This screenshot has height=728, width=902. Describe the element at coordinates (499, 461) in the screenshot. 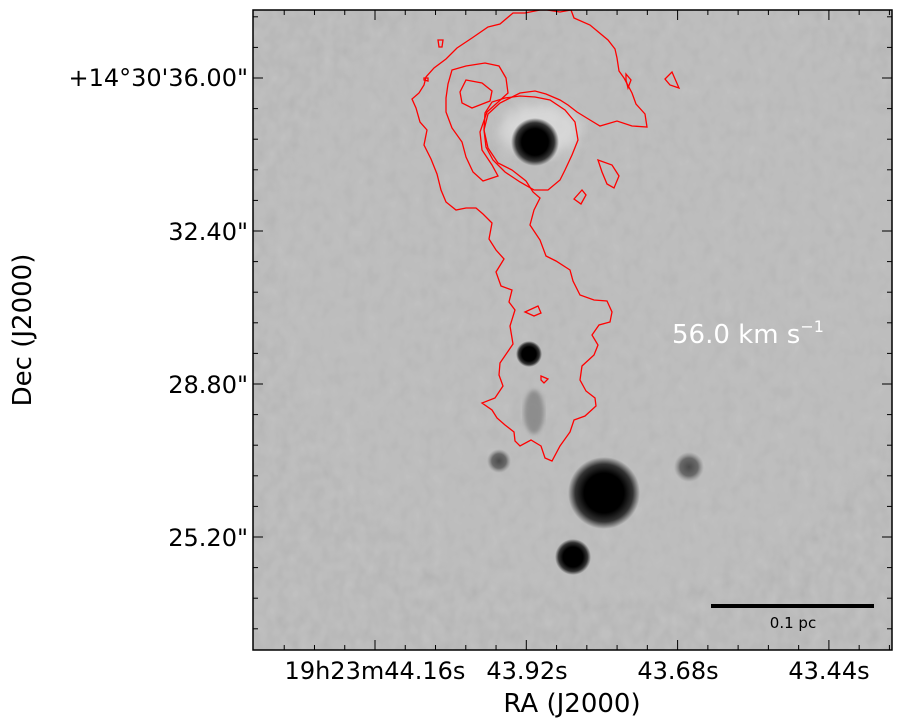

I see `faint-left-source` at that location.